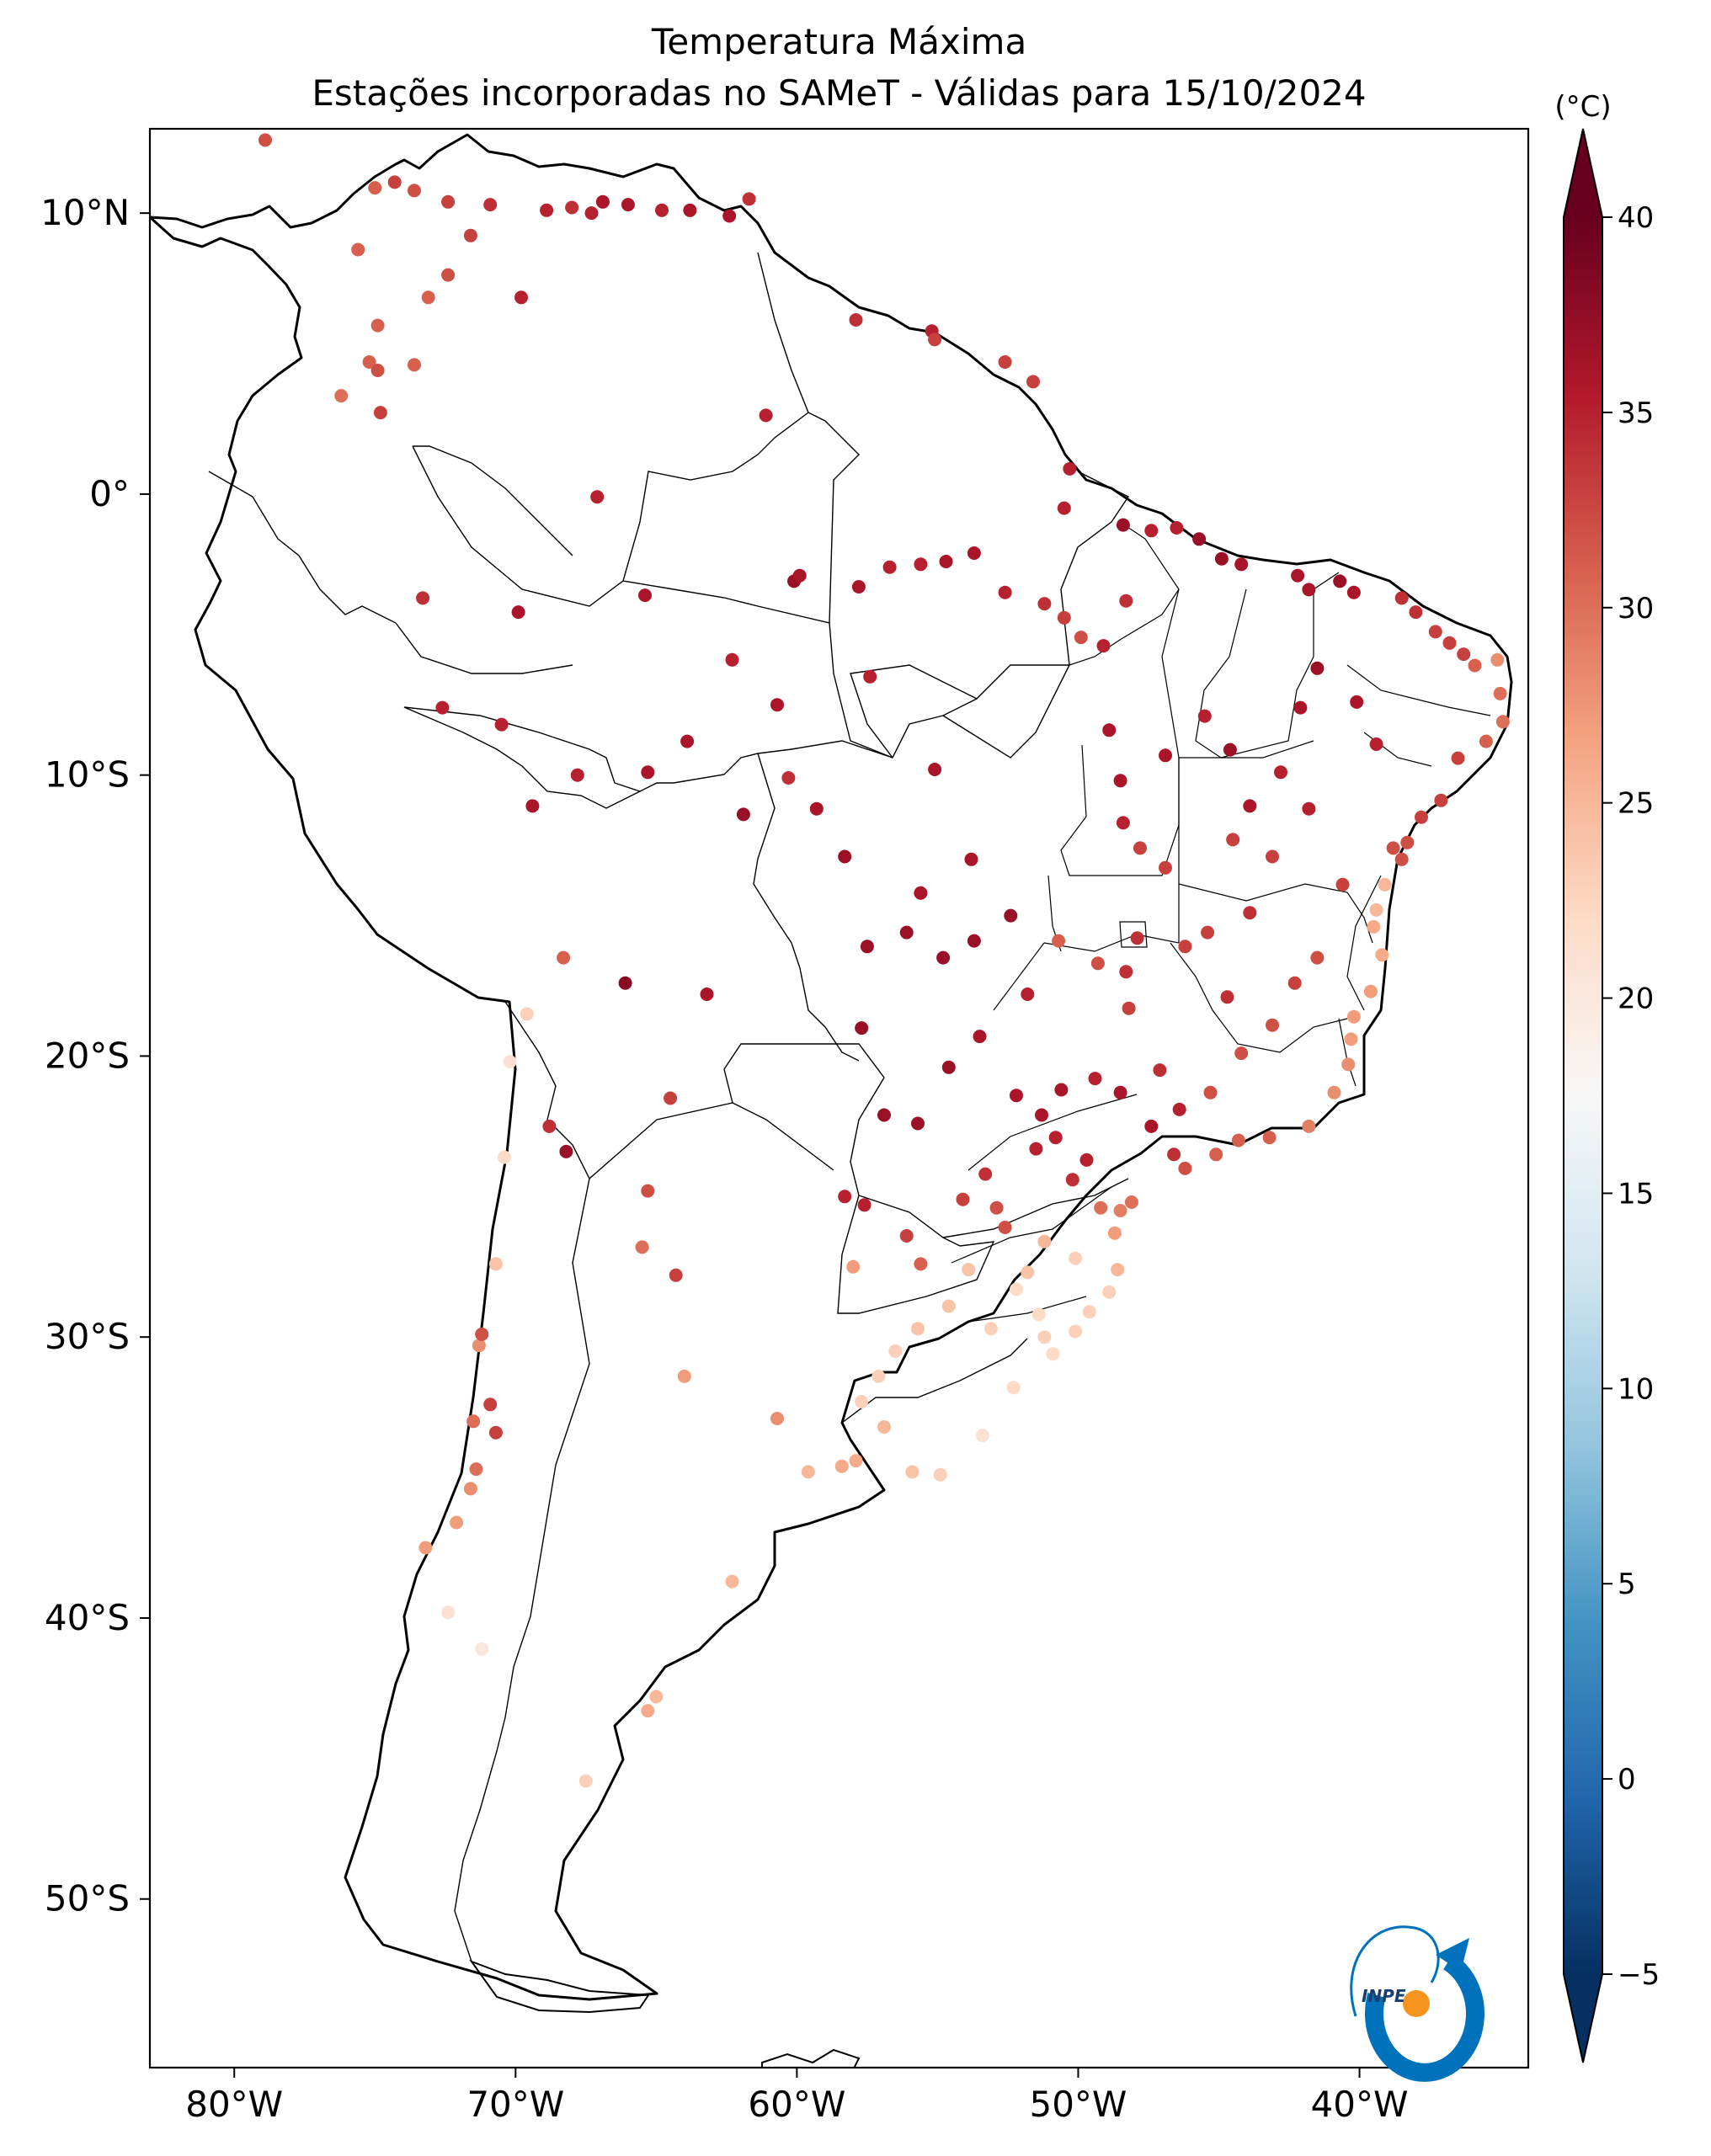 This screenshot has height=2156, width=1711. I want to click on lon-tick-label: 50°W, so click(1078, 2105).